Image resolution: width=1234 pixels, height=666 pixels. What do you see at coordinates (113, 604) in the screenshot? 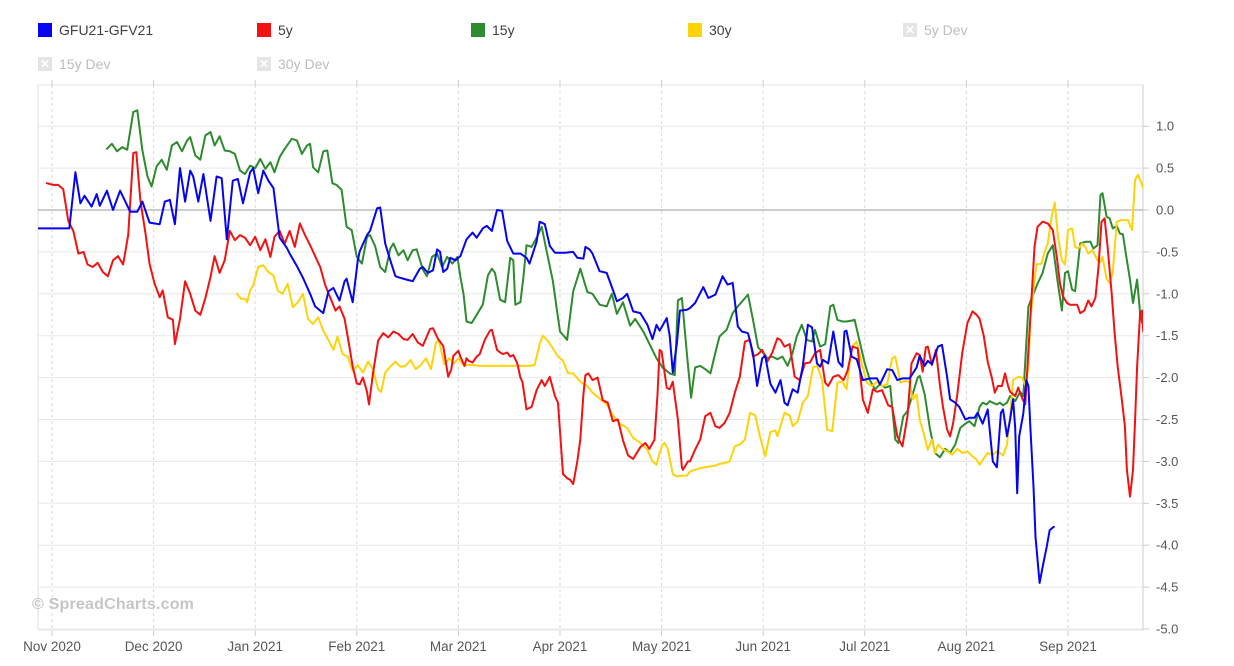
I see `watermark: © SpreadCharts.com` at bounding box center [113, 604].